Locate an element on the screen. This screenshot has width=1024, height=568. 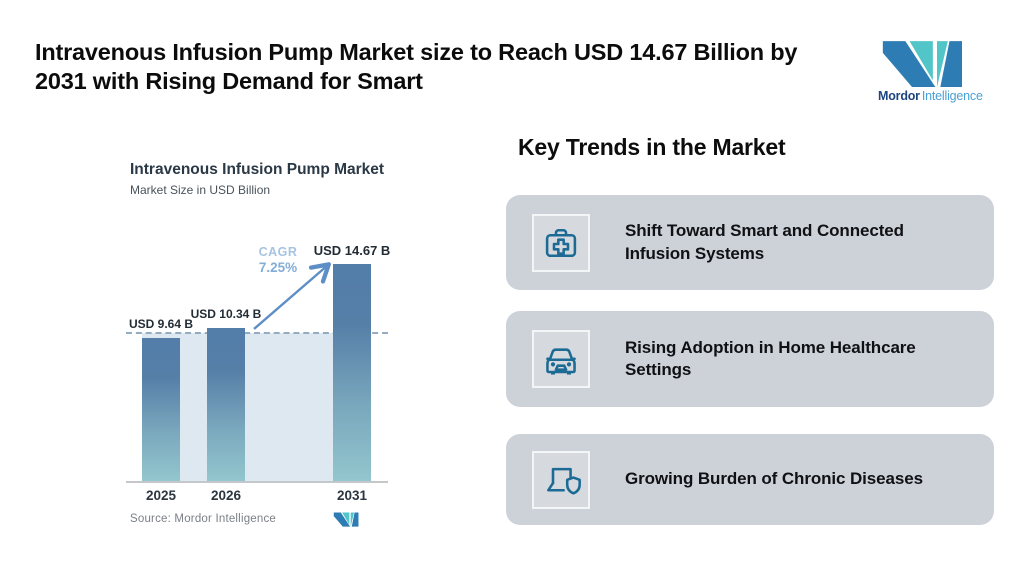
logo-wordmark: Mordor Intelligence is located at coordinates (930, 96).